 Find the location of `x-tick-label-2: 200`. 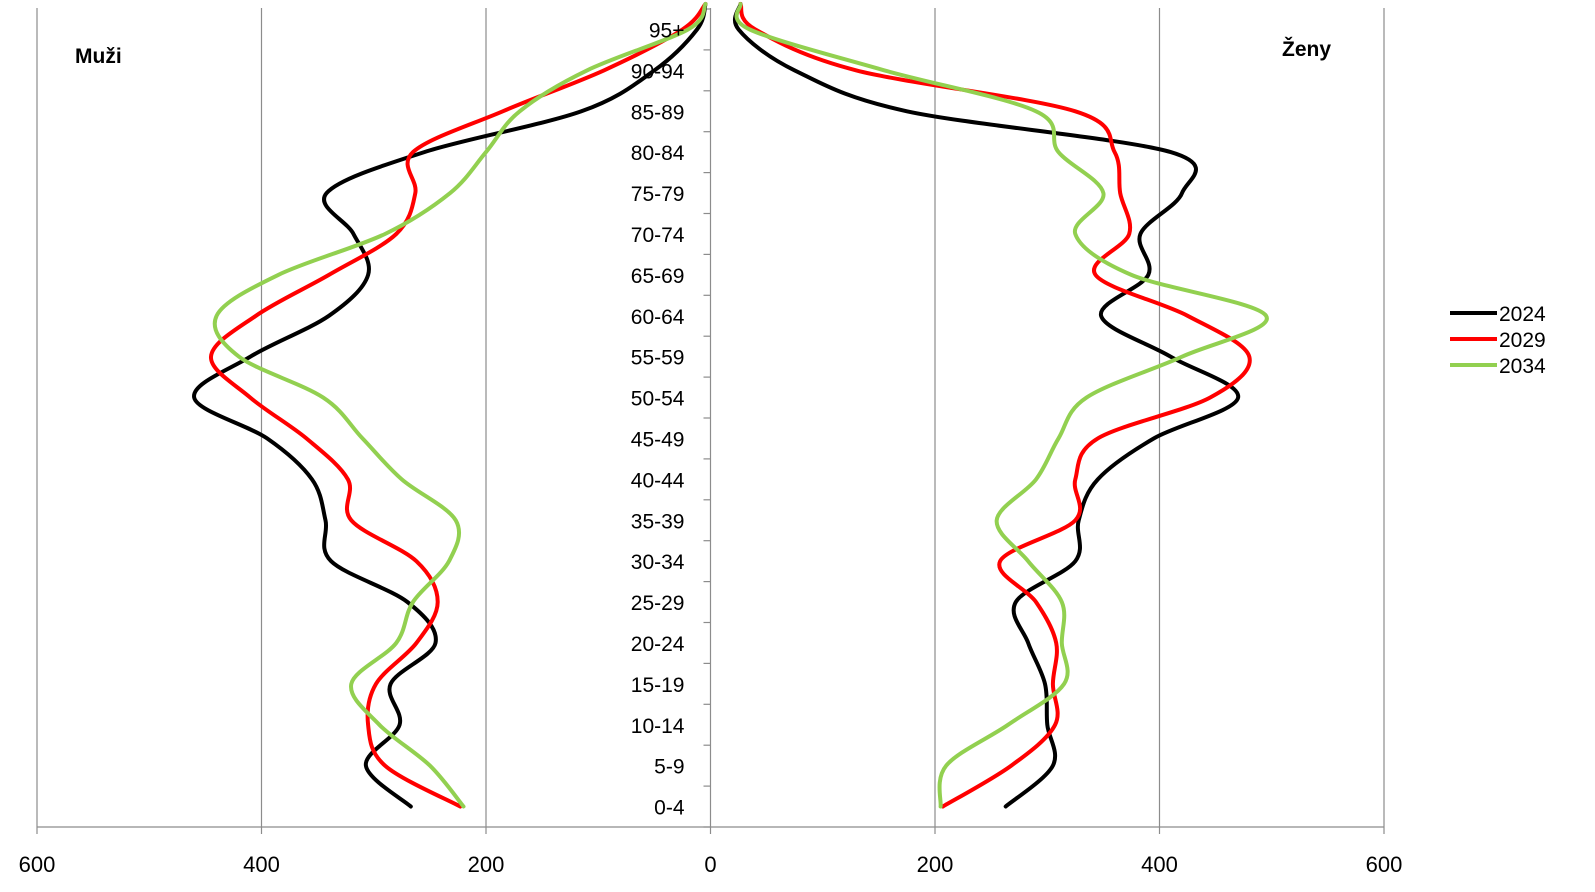

x-tick-label-2: 200 is located at coordinates (486, 864).